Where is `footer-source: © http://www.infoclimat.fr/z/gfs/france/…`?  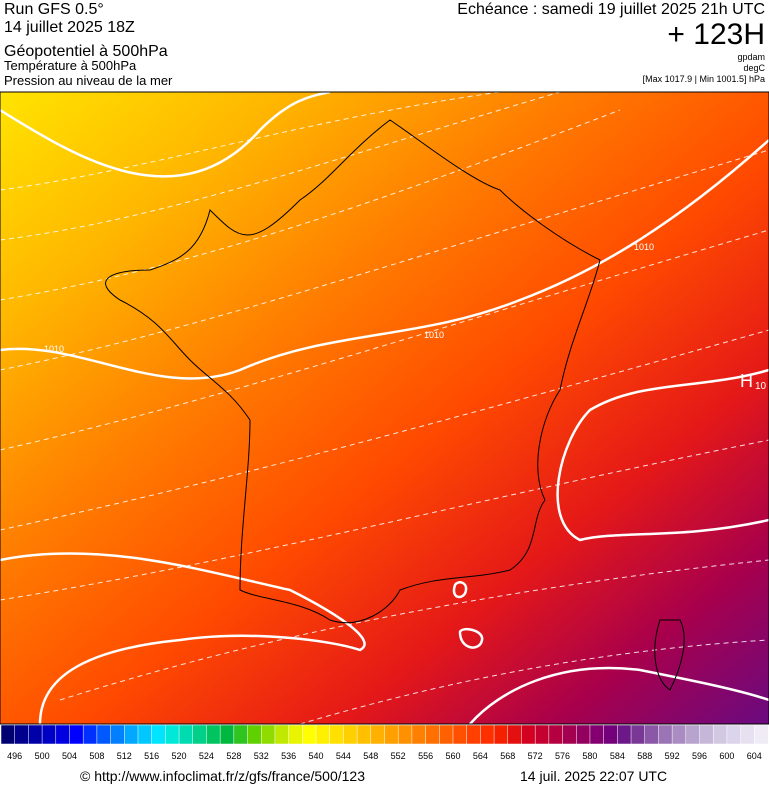
footer-source: © http://www.infoclimat.fr/z/gfs/france/… is located at coordinates (222, 776).